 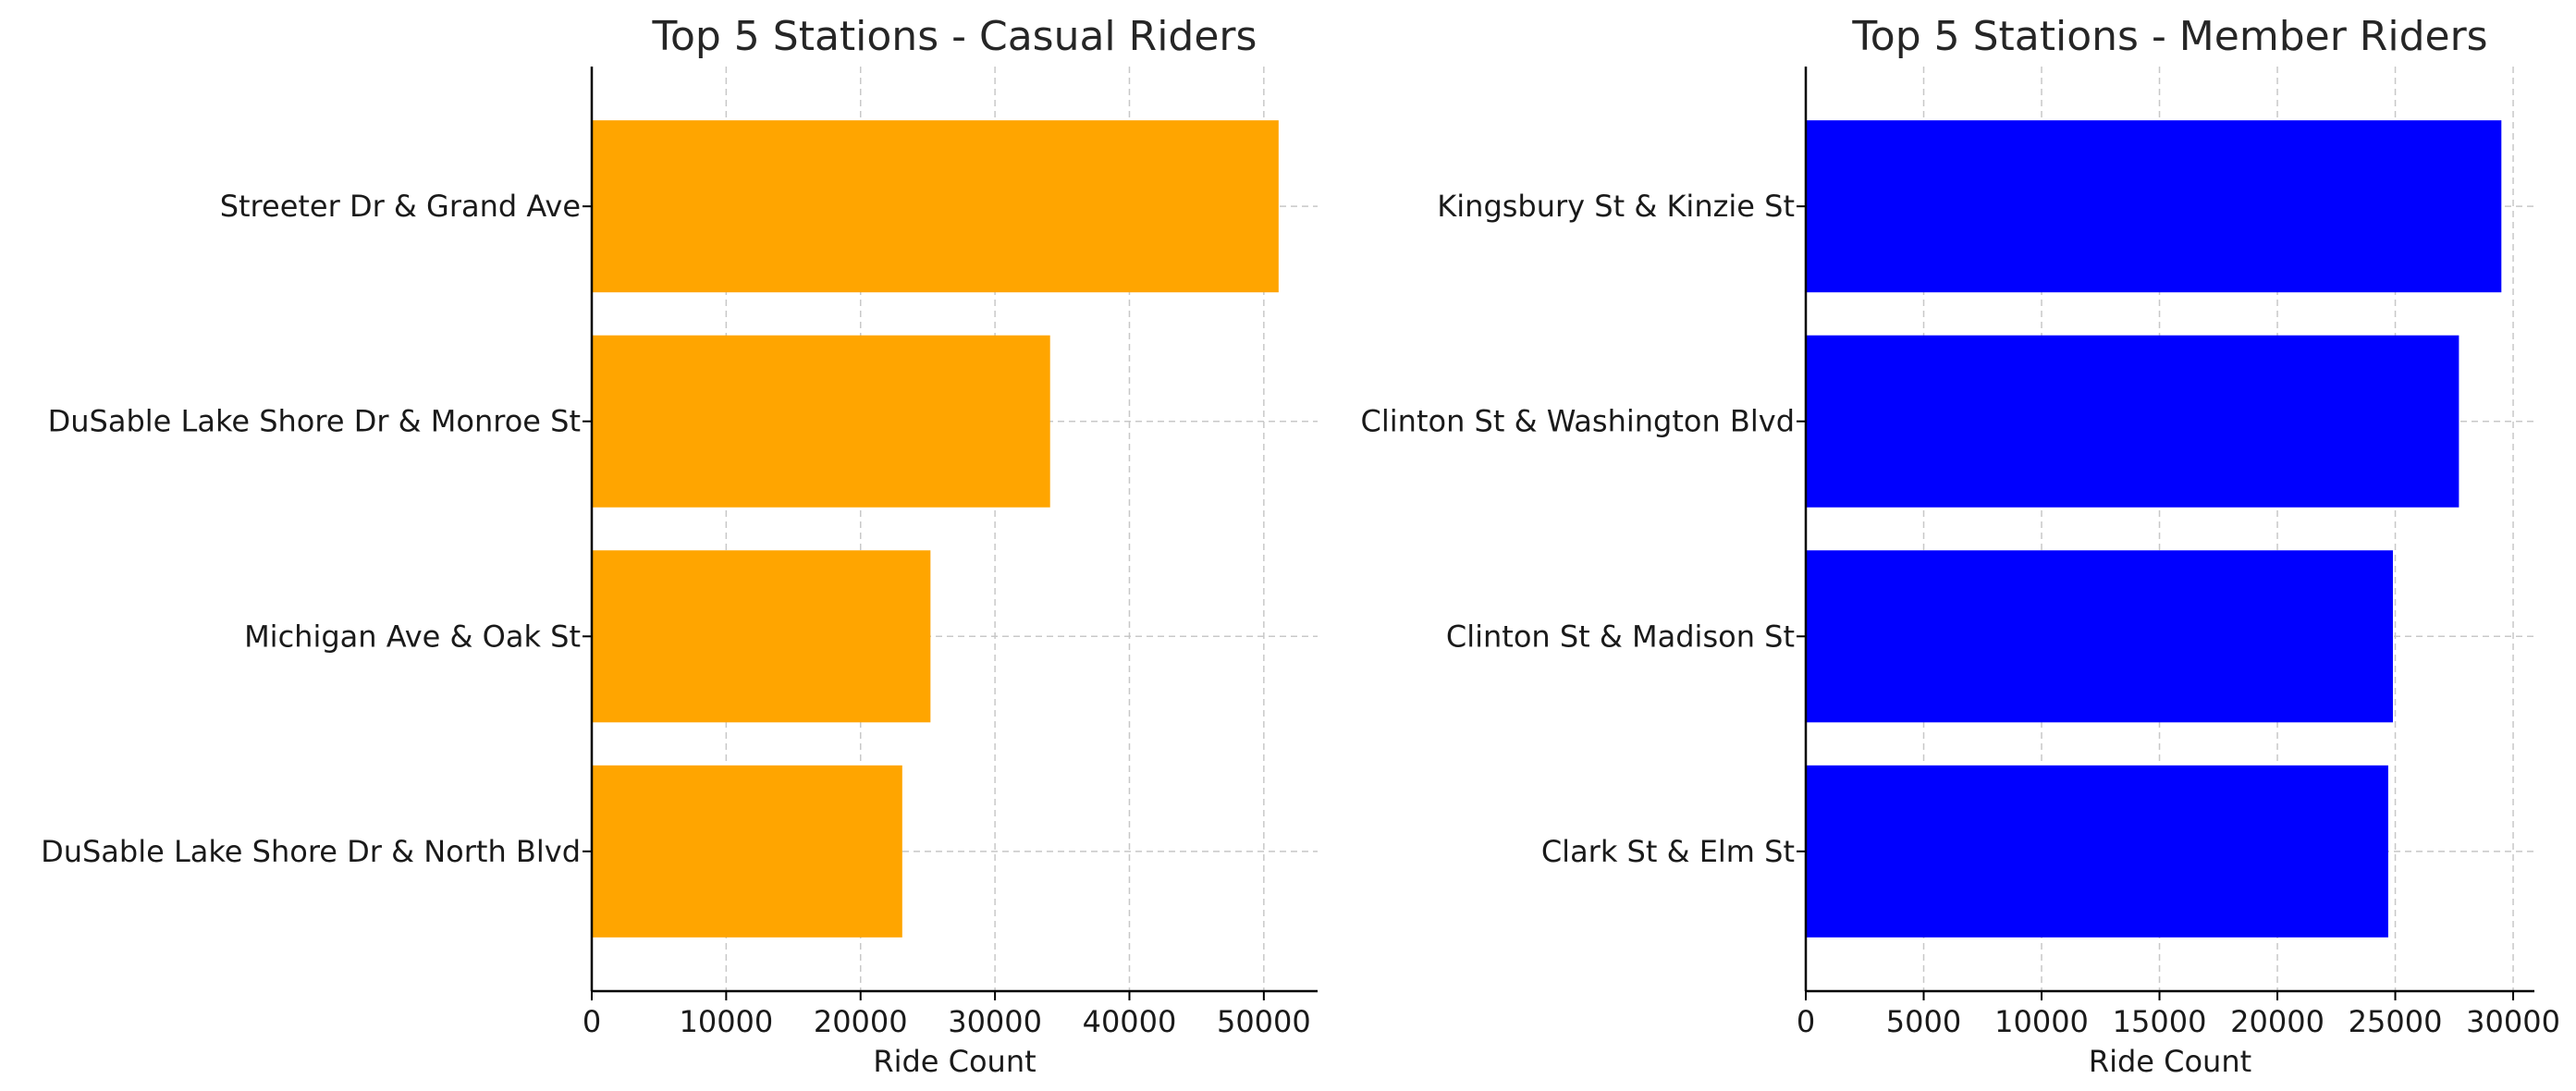 I want to click on chart-title: Top 5 Stations - Member Riders, so click(x=2169, y=36).